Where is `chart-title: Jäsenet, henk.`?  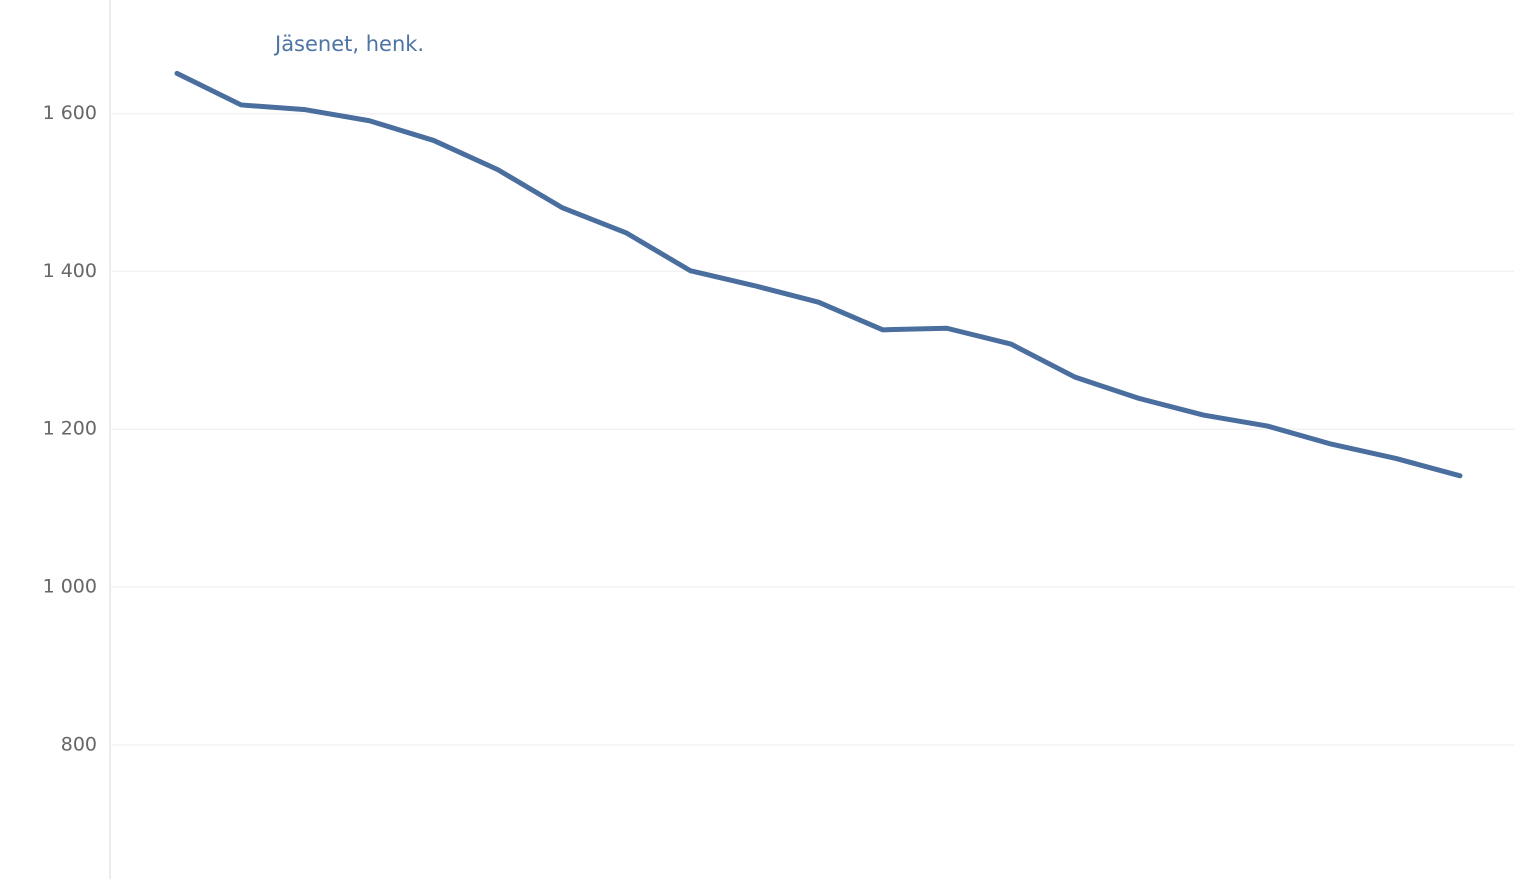 chart-title: Jäsenet, henk. is located at coordinates (348, 44).